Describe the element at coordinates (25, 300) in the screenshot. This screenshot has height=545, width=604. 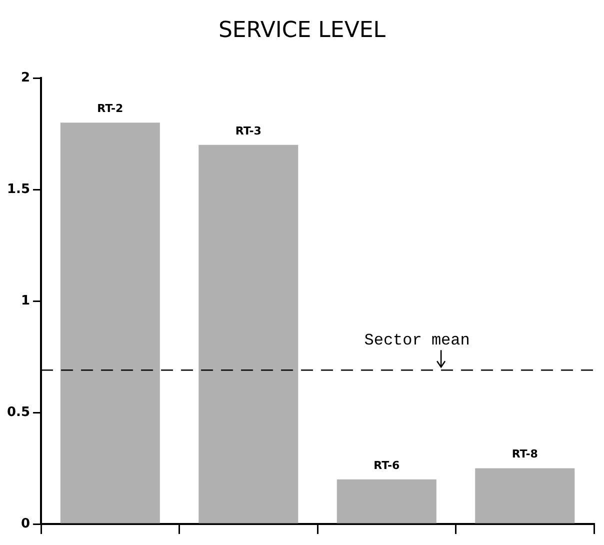
I see `y-tick-label: 1` at that location.